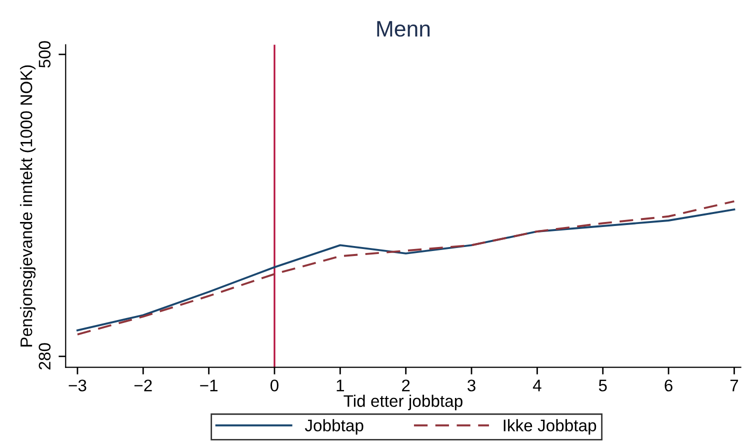  I want to click on x-tick-label: −2, so click(143, 386).